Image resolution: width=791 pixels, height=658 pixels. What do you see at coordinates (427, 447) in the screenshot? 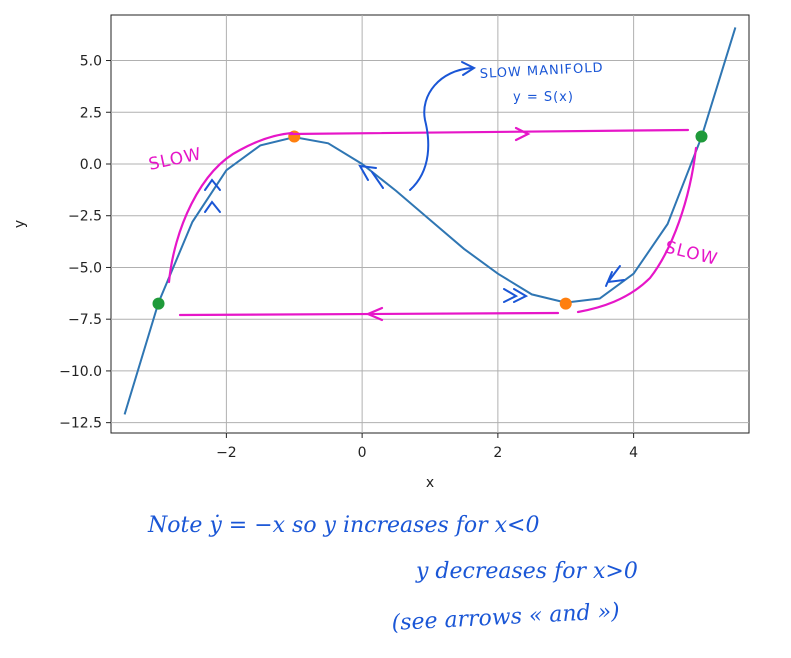
I see `x-axis-ticks: −2 0 2 4` at bounding box center [427, 447].